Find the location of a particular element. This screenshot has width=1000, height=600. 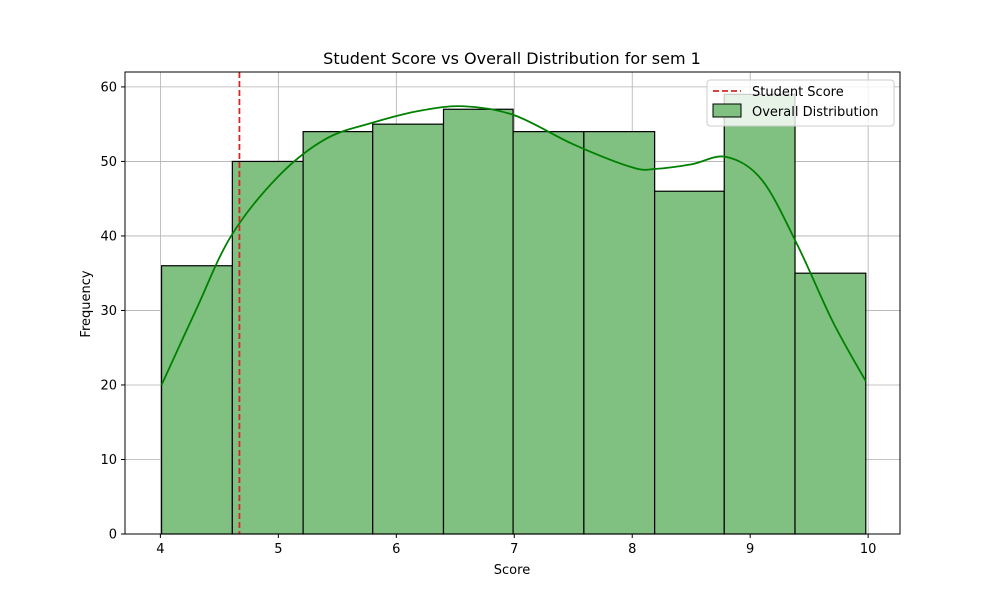

y-axis-label: Frequency is located at coordinates (86, 303).